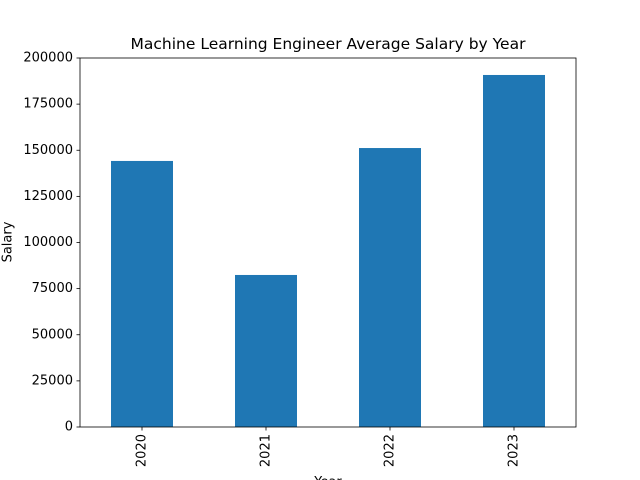 Image resolution: width=640 pixels, height=480 pixels. Describe the element at coordinates (52, 288) in the screenshot. I see `y-tick-label: 75000` at that location.